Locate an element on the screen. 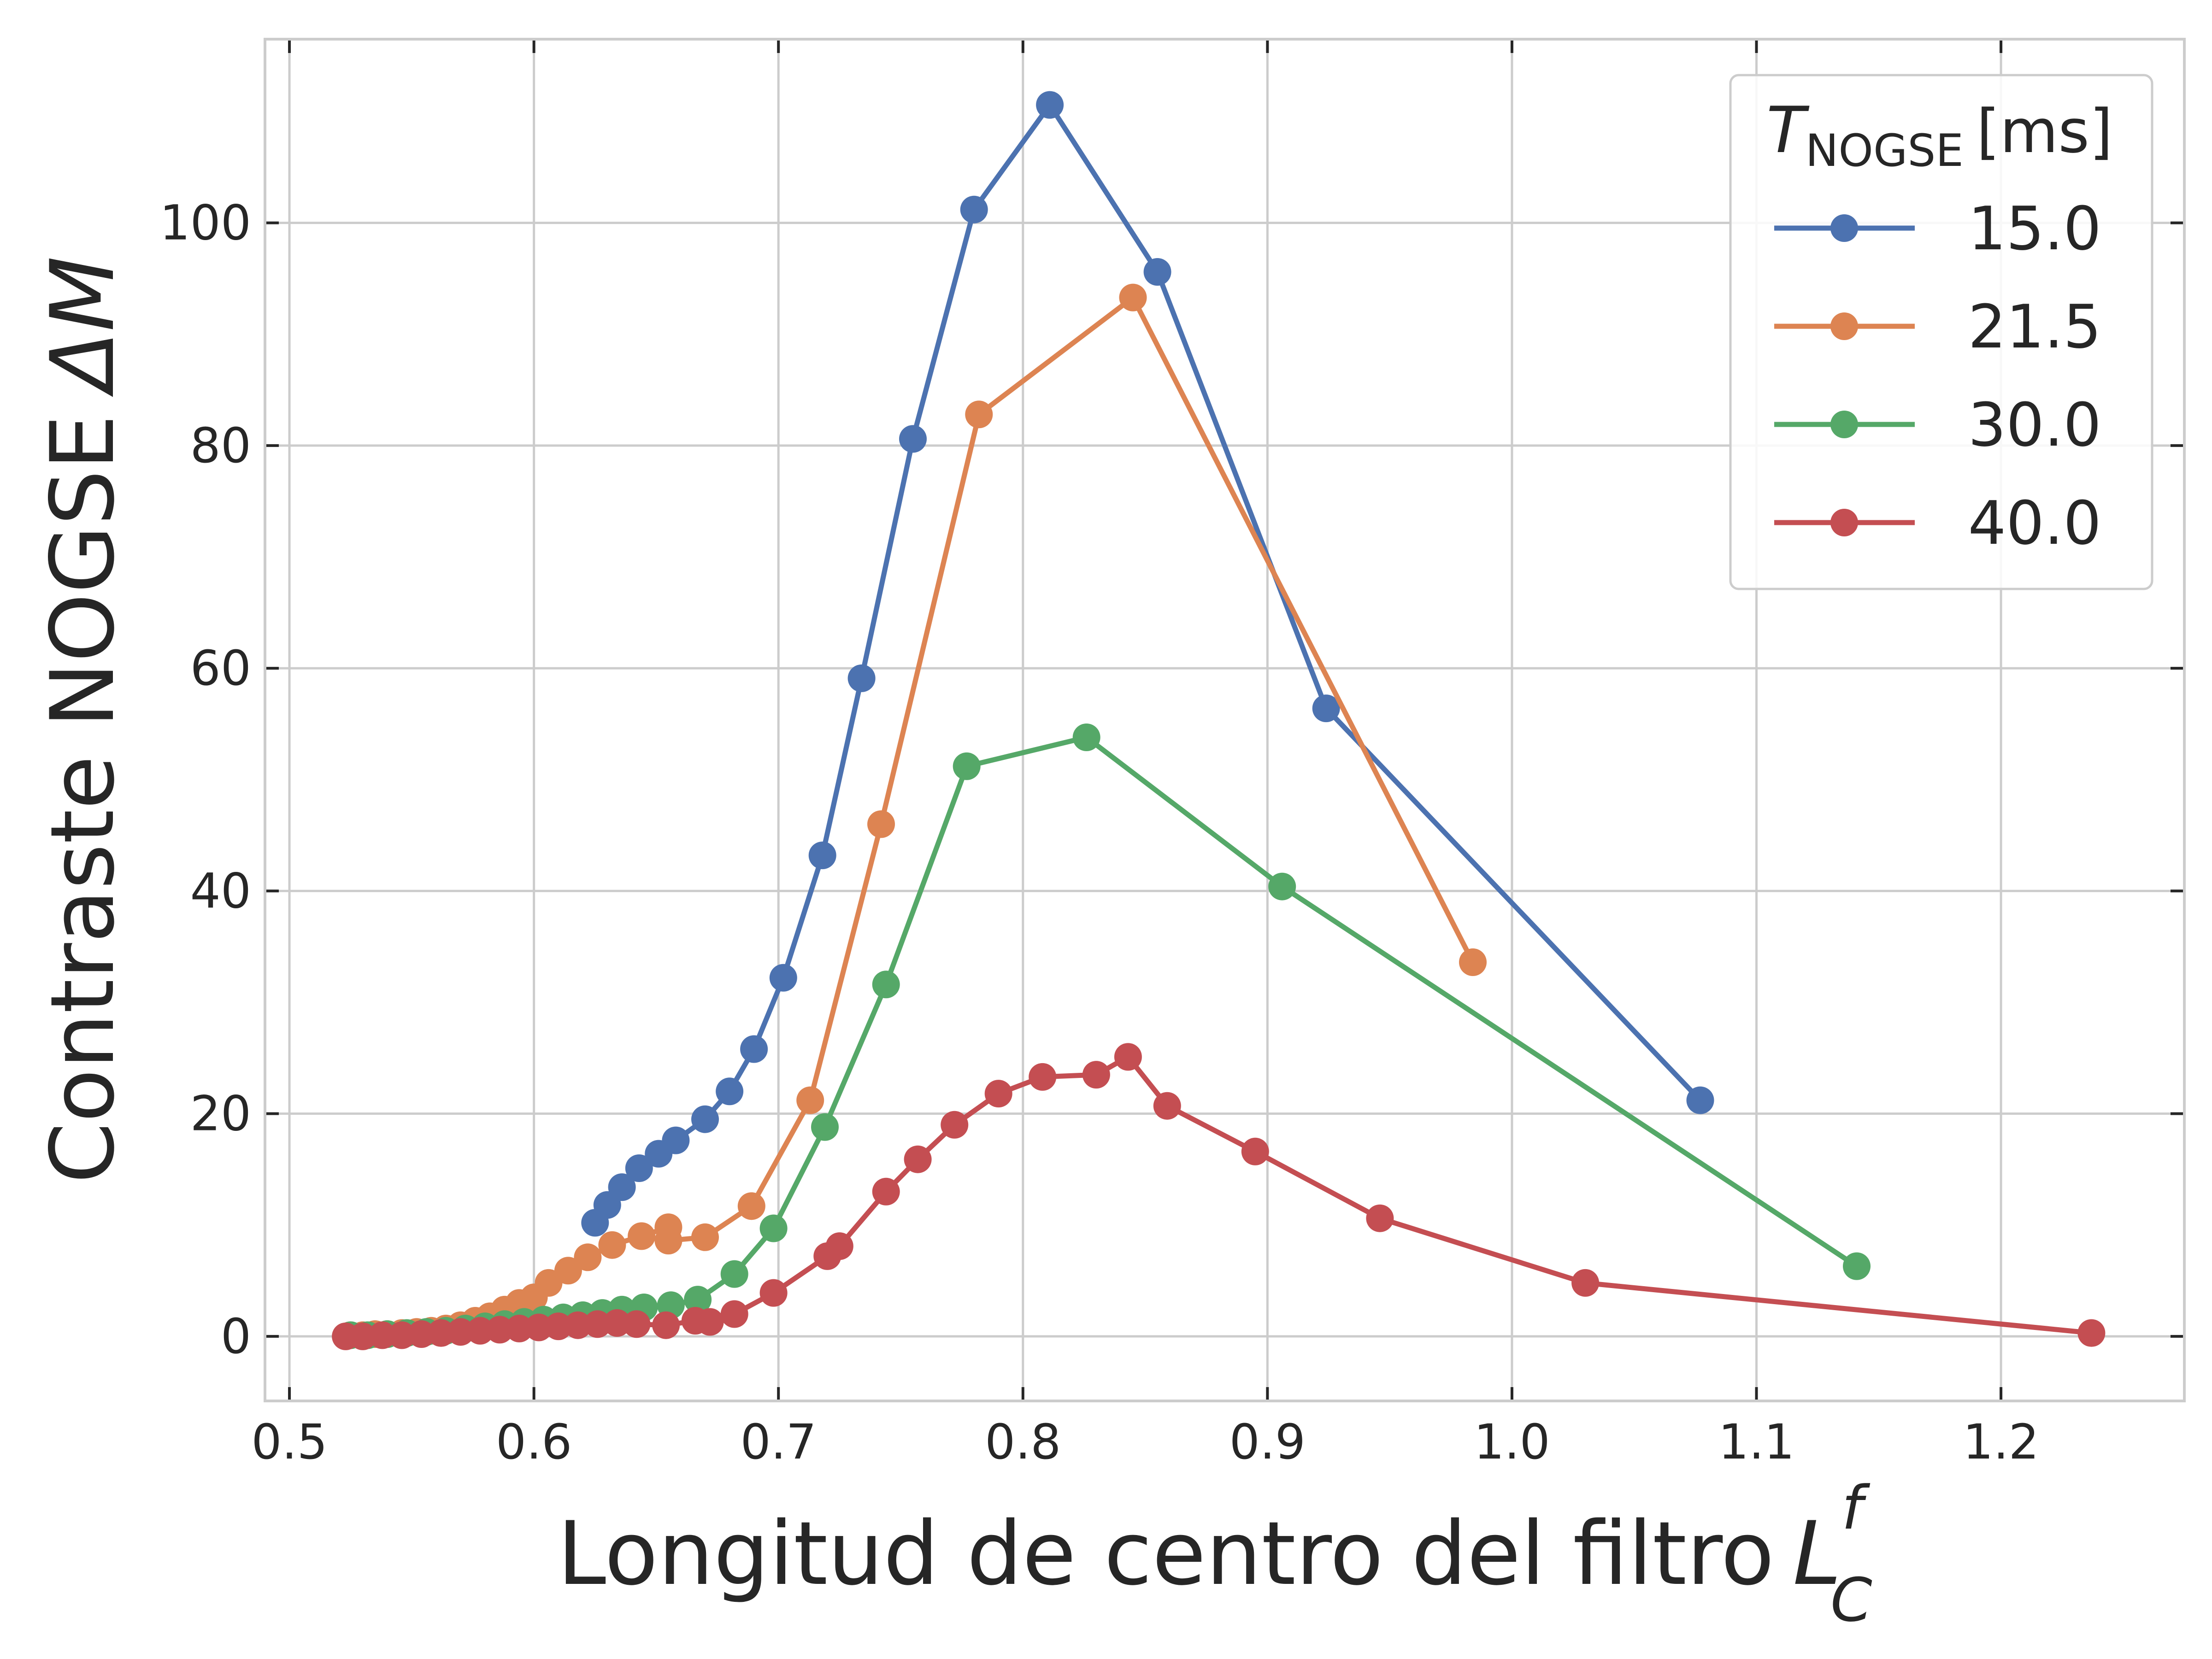  legend-label: 21.5 is located at coordinates (2034, 327).